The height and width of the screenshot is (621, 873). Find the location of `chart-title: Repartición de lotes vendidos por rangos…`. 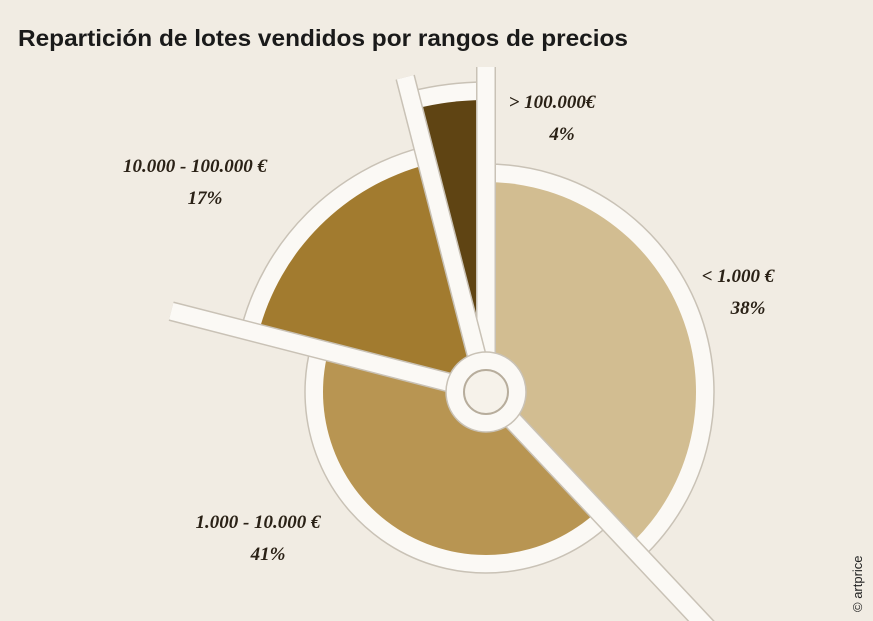

chart-title: Repartición de lotes vendidos por rangos… is located at coordinates (323, 38).